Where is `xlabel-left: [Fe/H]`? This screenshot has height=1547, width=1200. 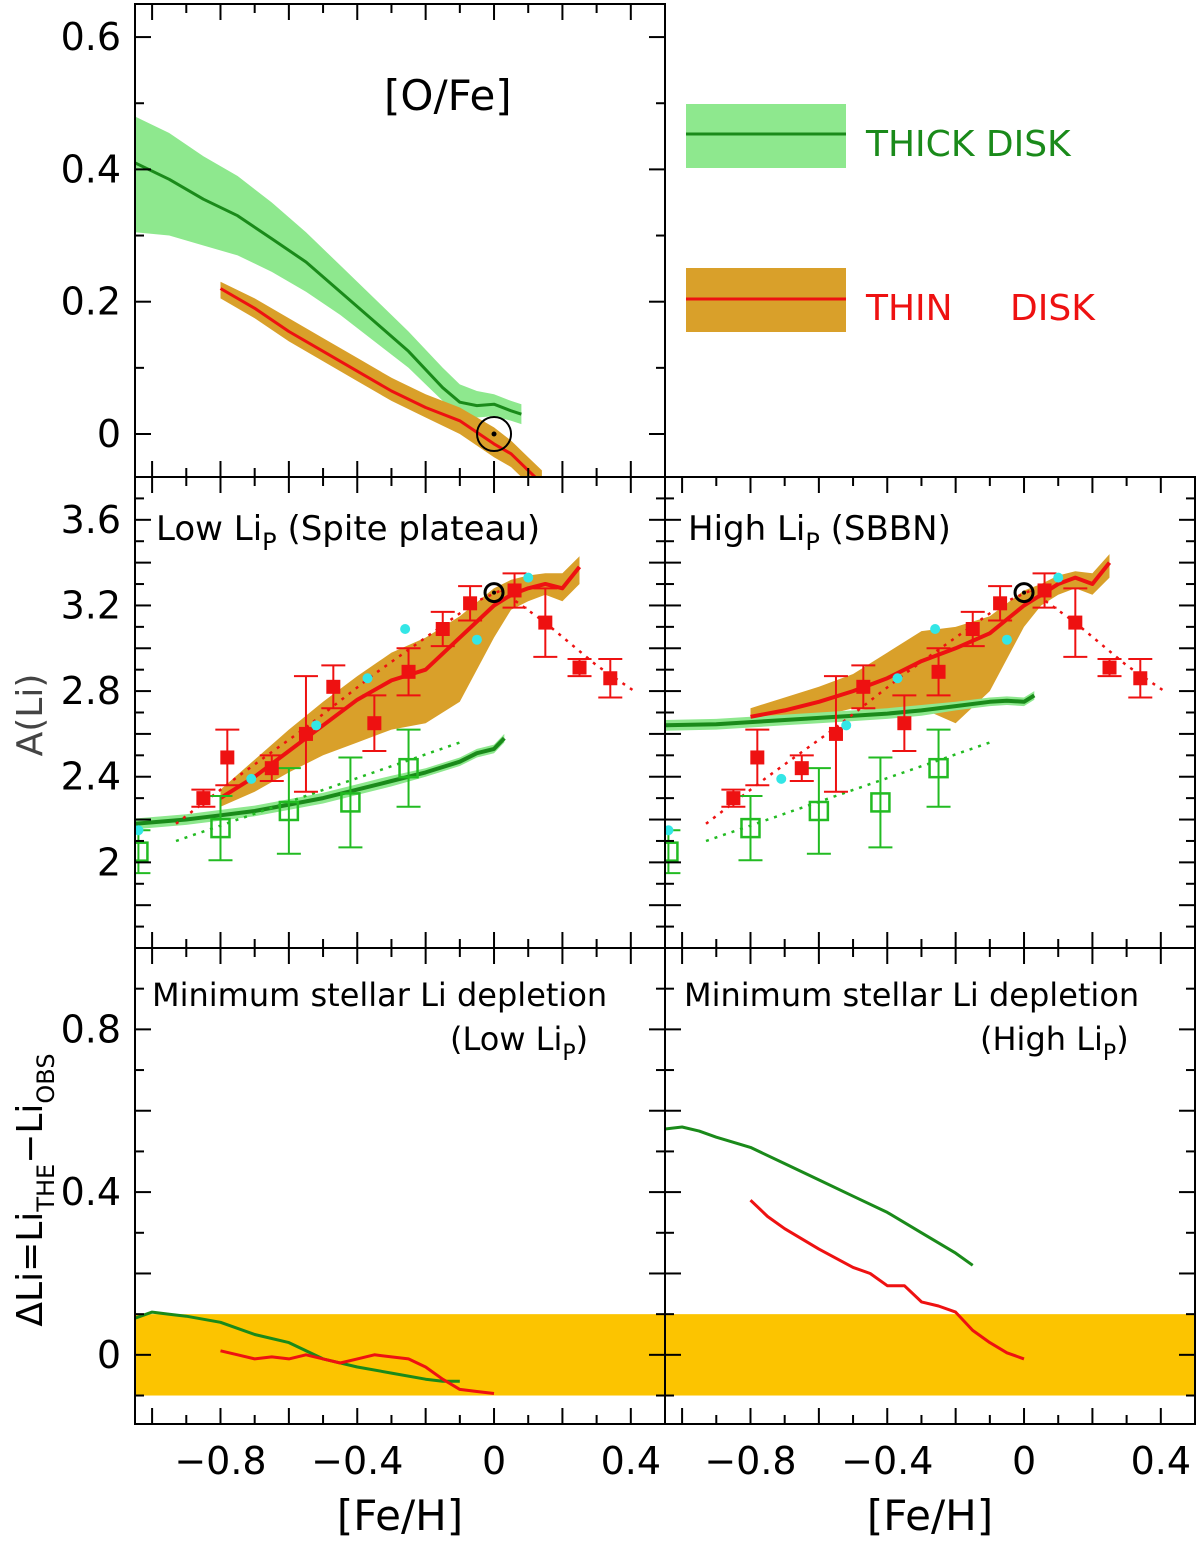
xlabel-left: [Fe/H] is located at coordinates (400, 1515).